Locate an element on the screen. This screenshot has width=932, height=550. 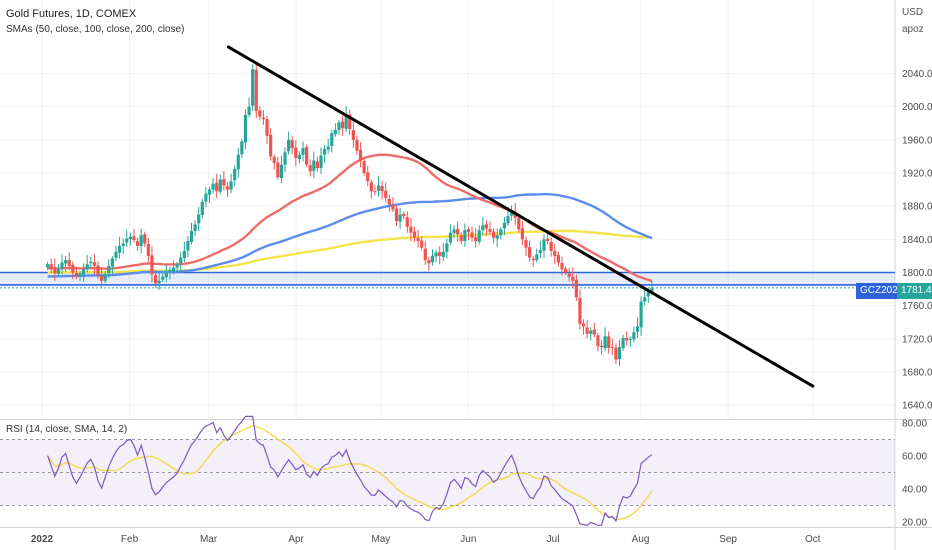
rsi-axis: 80.00 60.00 40.00 20.00 is located at coordinates (914, 474).